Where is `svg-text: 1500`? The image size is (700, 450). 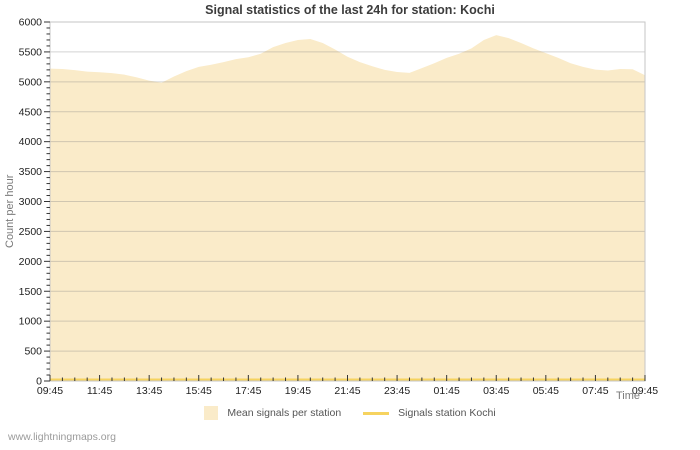
svg-text: 1500 is located at coordinates (31, 292).